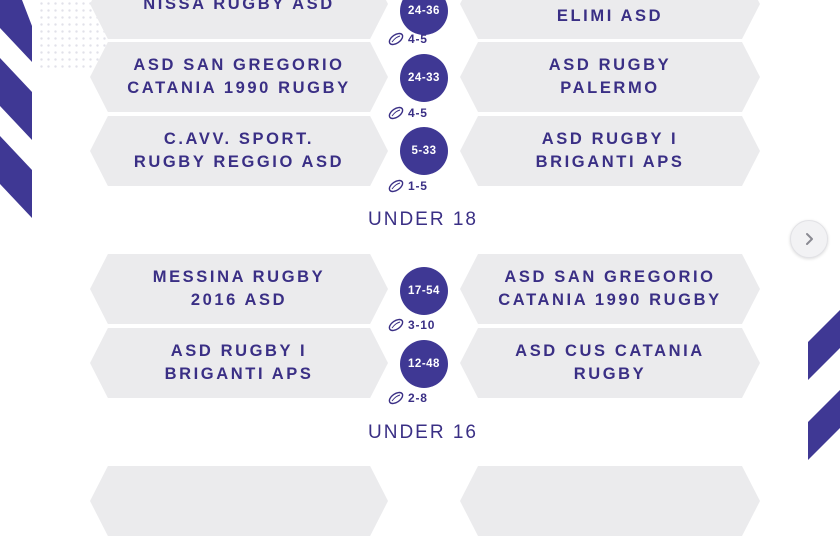 Image resolution: width=840 pixels, height=536 pixels. I want to click on tries-indicator: 1-5, so click(408, 186).